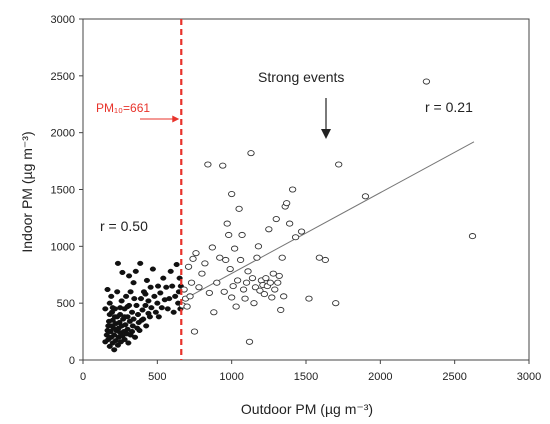 The image size is (550, 424). What do you see at coordinates (63, 191) in the screenshot?
I see `y-tick-label: 1500` at bounding box center [63, 191].